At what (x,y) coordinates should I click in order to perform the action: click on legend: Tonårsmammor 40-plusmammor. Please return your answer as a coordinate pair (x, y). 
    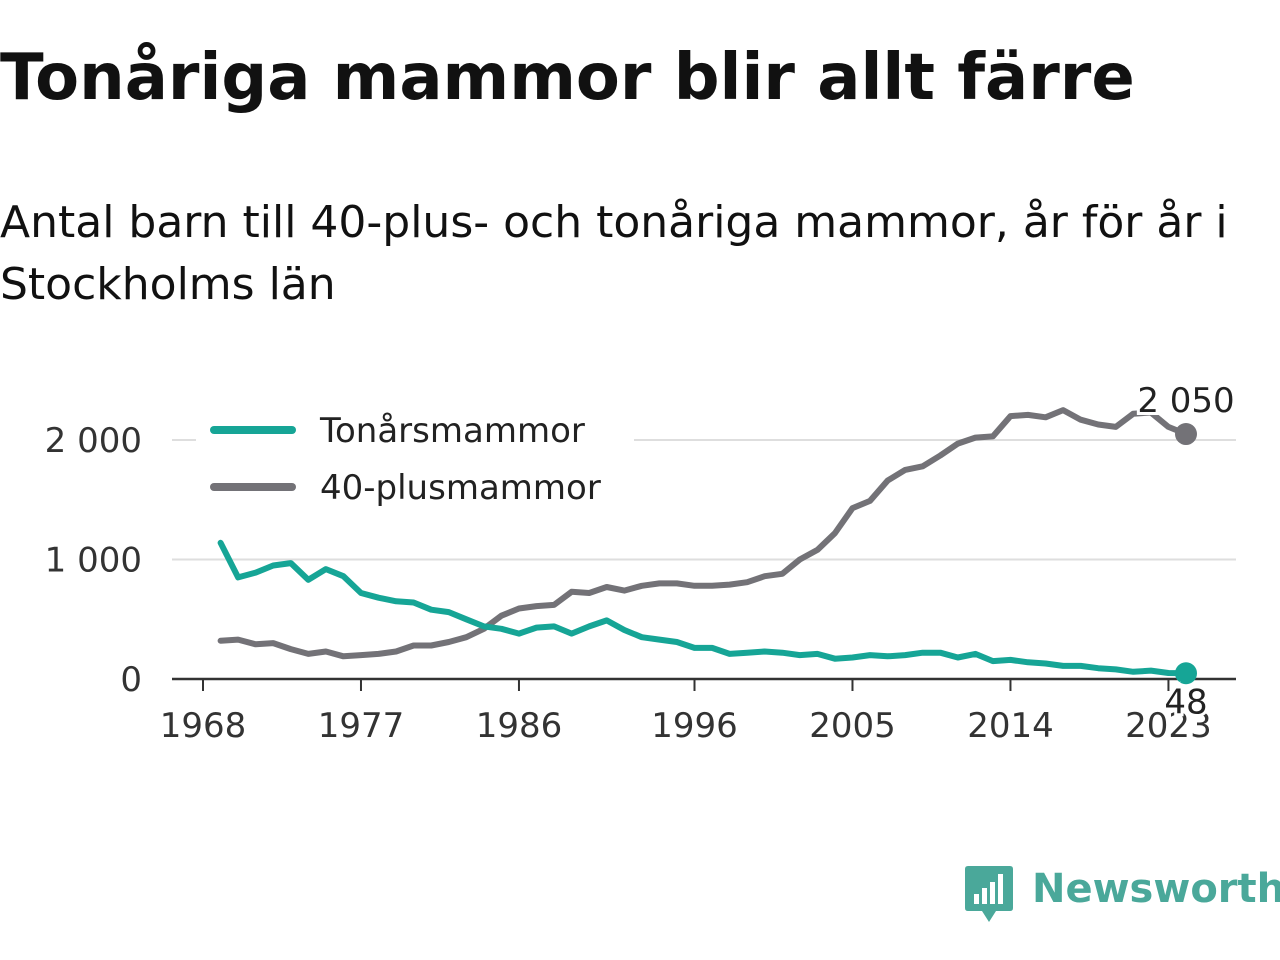
    Looking at the image, I should click on (415, 463).